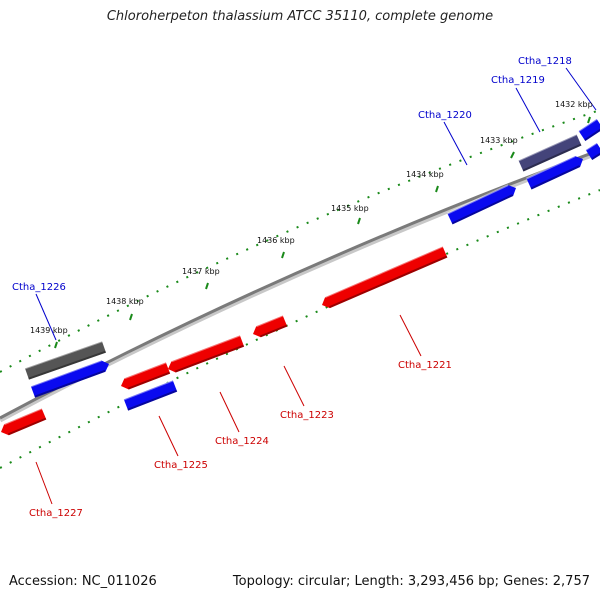 Image resolution: width=600 pixels, height=600 pixels. I want to click on kbp-label-1436: 1436 kbp, so click(276, 240).